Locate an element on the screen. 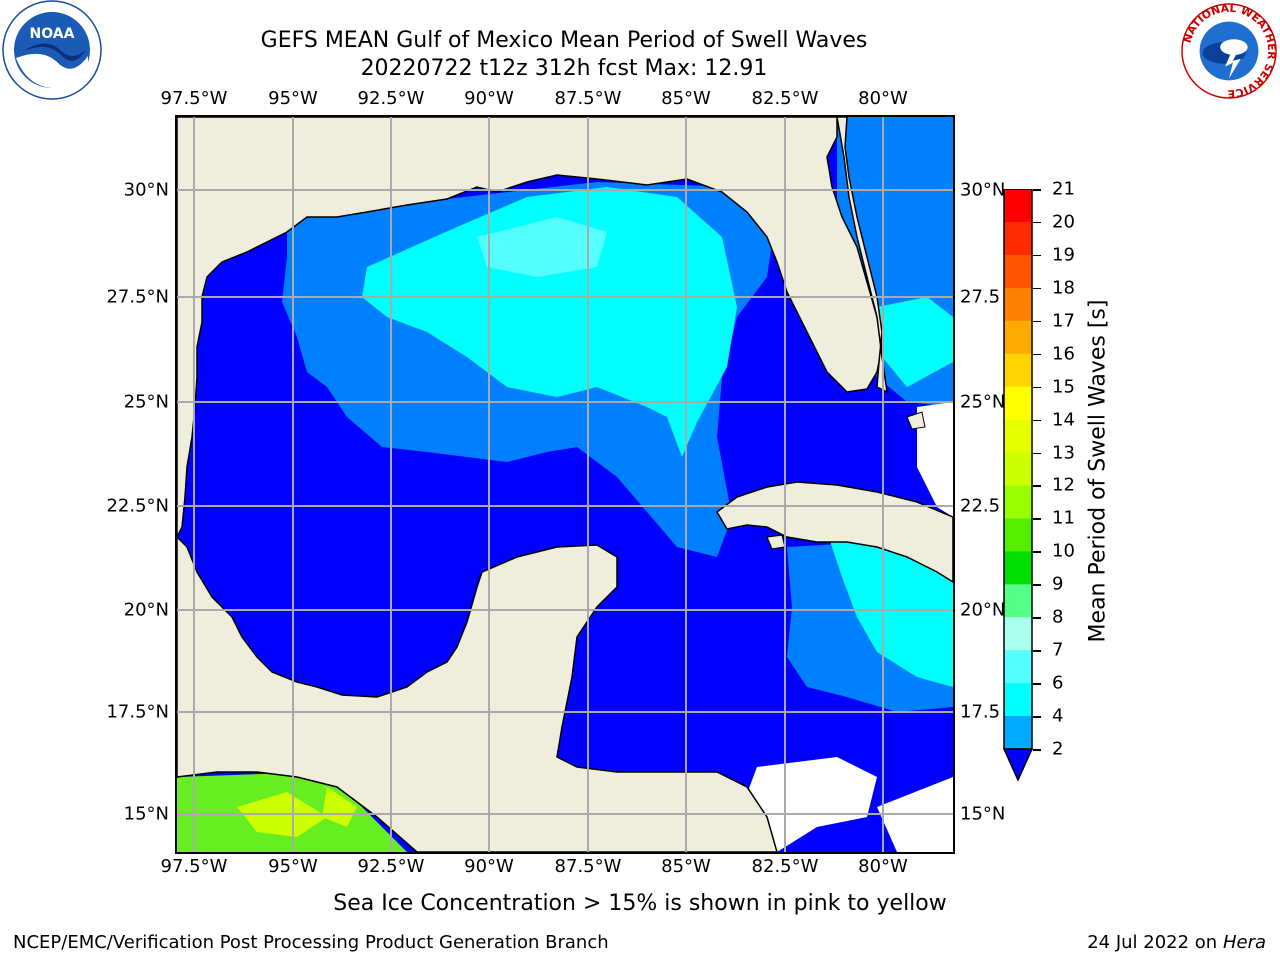 The width and height of the screenshot is (1280, 960). colorbar-tick-label: 2 is located at coordinates (1058, 749).